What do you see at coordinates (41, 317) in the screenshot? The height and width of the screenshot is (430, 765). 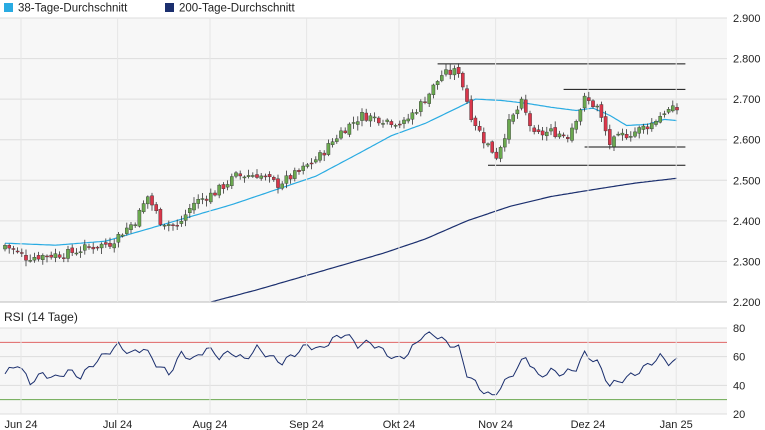 I see `rsi-title: RSI (14 Tage)` at bounding box center [41, 317].